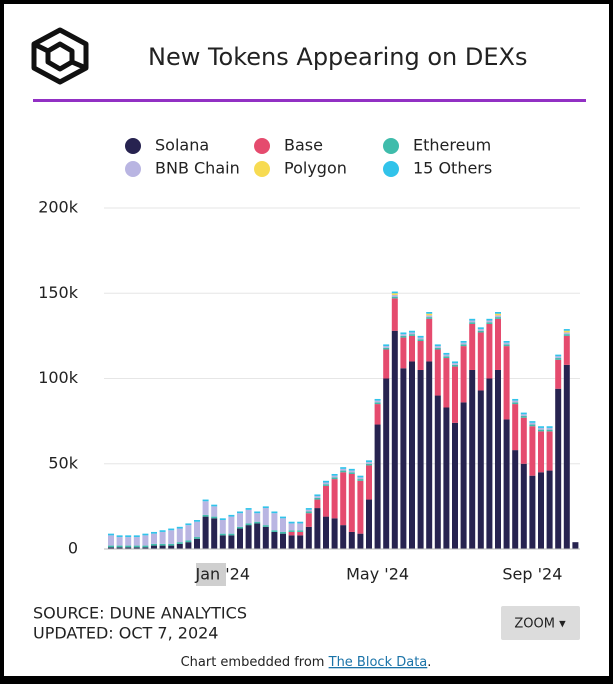  Describe the element at coordinates (429, 662) in the screenshot. I see `embed-end: .` at that location.